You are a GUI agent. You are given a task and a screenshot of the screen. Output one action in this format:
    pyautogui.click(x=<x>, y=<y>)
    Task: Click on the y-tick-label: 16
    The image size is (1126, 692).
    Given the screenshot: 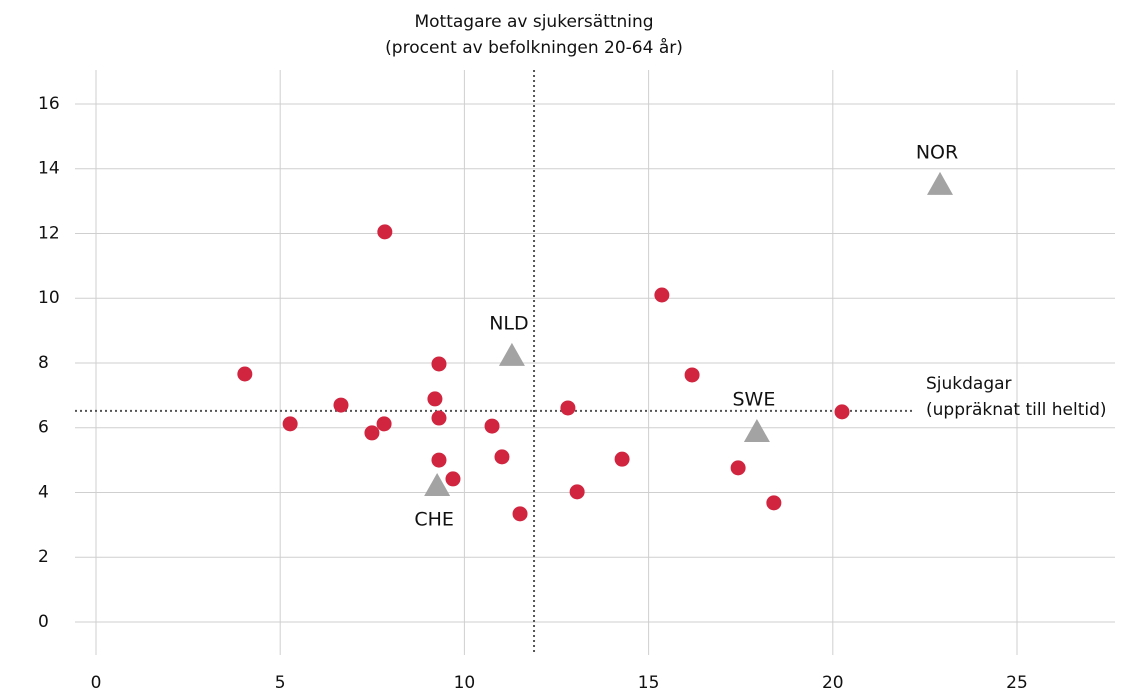 What is the action you would take?
    pyautogui.click(x=49, y=104)
    